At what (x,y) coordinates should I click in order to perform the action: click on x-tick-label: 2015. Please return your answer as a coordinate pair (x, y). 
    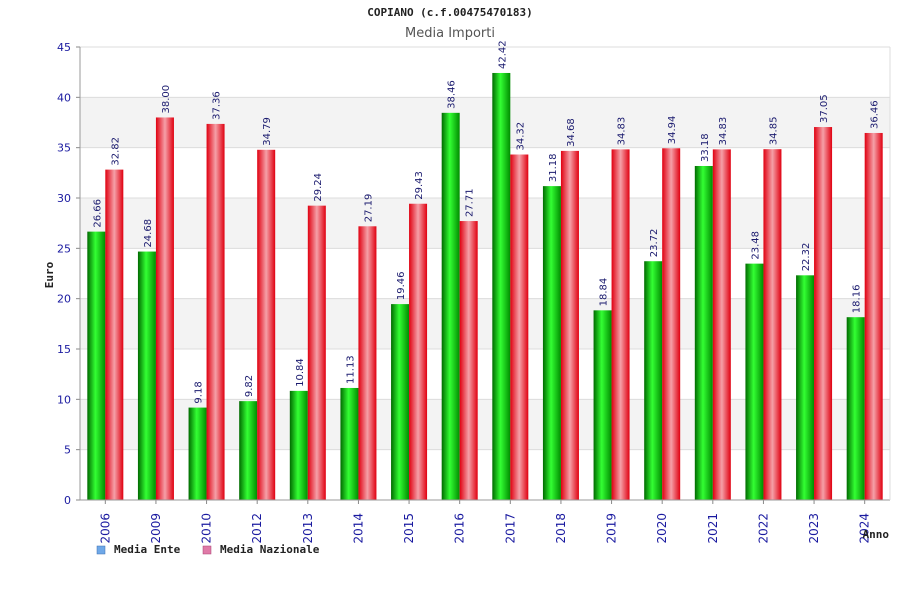
    Looking at the image, I should click on (409, 528).